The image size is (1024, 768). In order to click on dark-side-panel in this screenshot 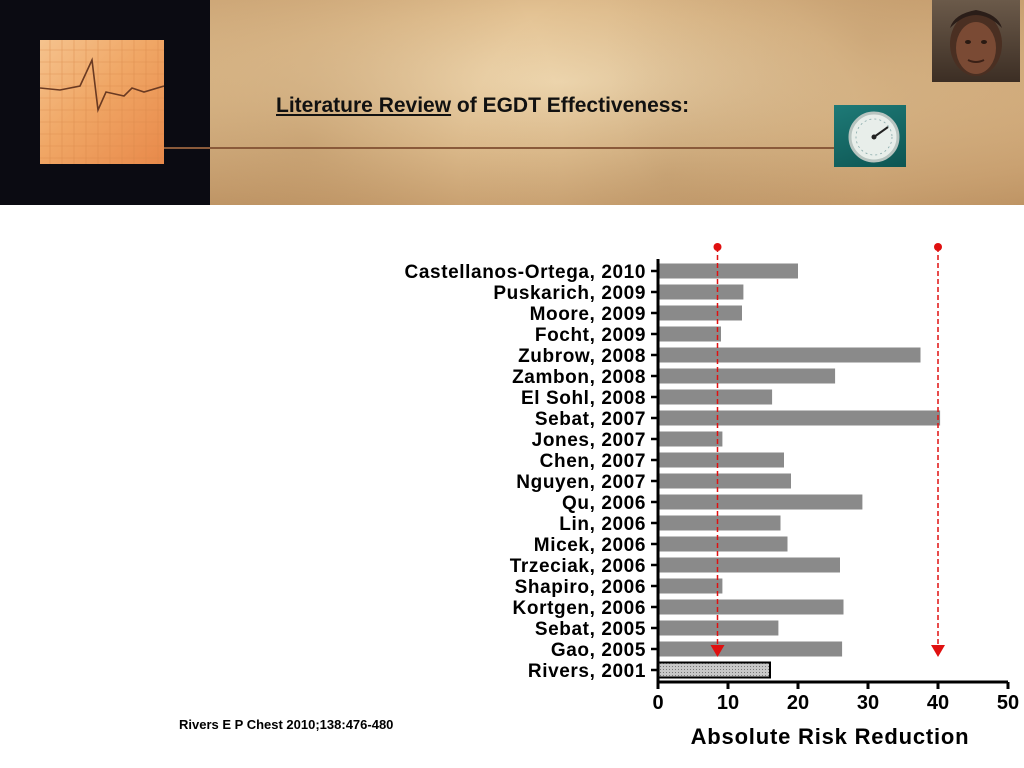, I will do `click(105, 102)`.